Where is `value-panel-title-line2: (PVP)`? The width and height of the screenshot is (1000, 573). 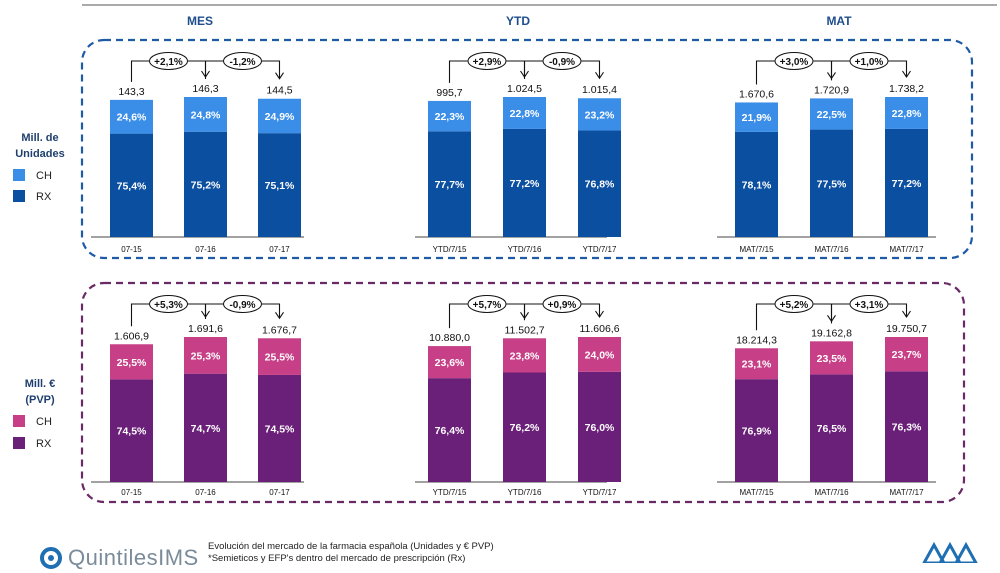 value-panel-title-line2: (PVP) is located at coordinates (40, 400).